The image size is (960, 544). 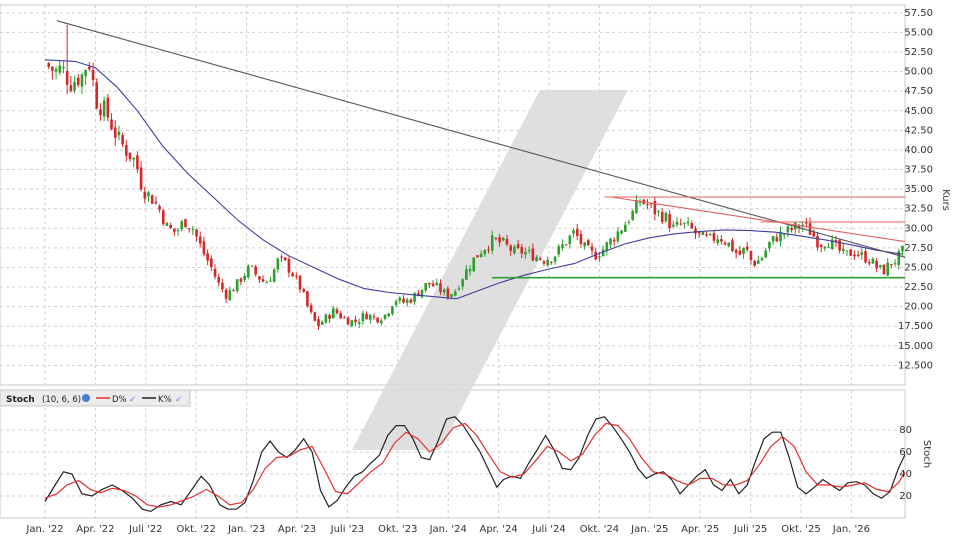 I want to click on price-y-axis-label: Kurs, so click(x=945, y=200).